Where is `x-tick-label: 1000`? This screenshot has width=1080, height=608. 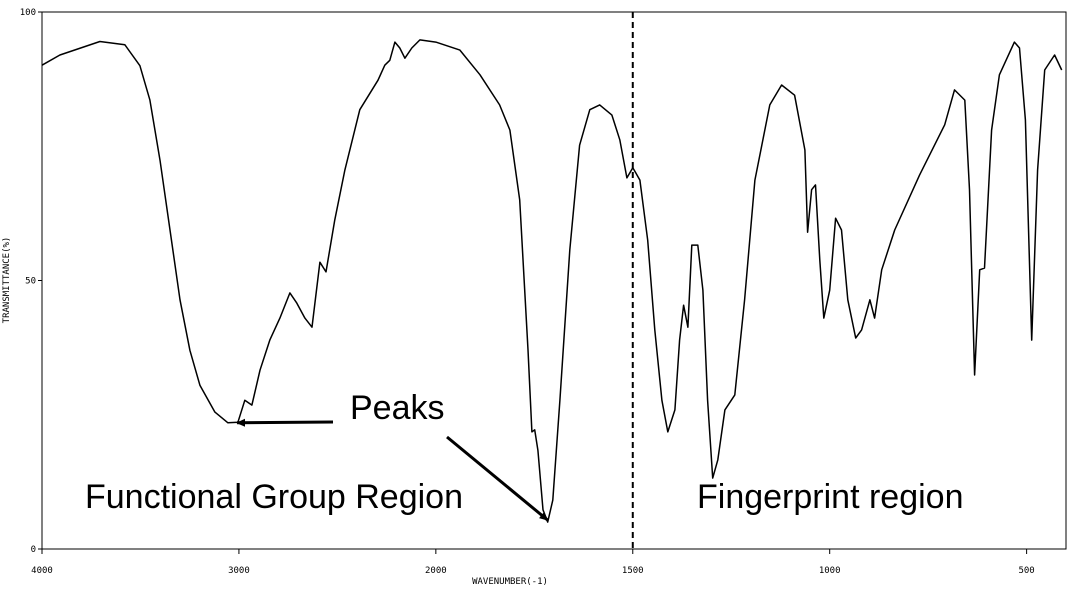 x-tick-label: 1000 is located at coordinates (830, 571).